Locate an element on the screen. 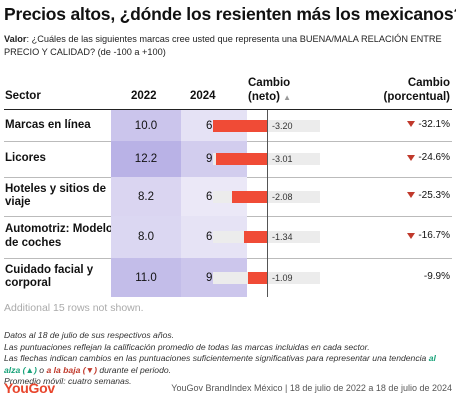 The height and width of the screenshot is (400, 456). change-pct: -25.3% is located at coordinates (428, 195).